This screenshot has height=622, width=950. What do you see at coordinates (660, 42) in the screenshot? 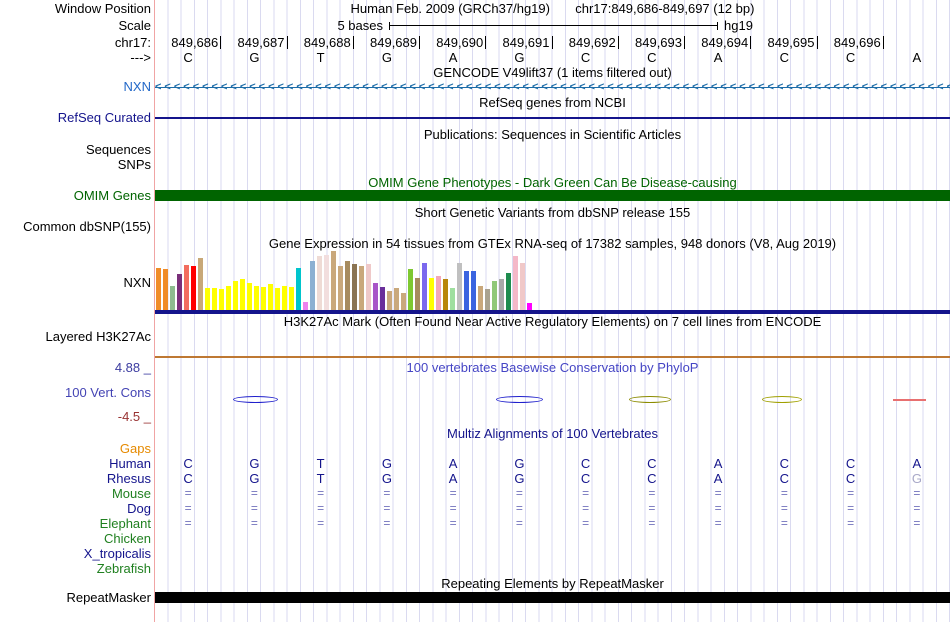
I see `ruler-label: 849,693` at bounding box center [660, 42].